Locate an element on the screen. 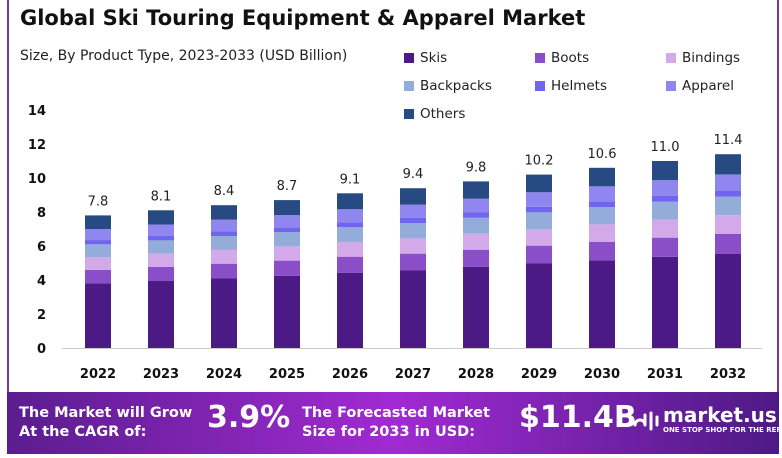  x-tick-label: 2032 is located at coordinates (728, 374).